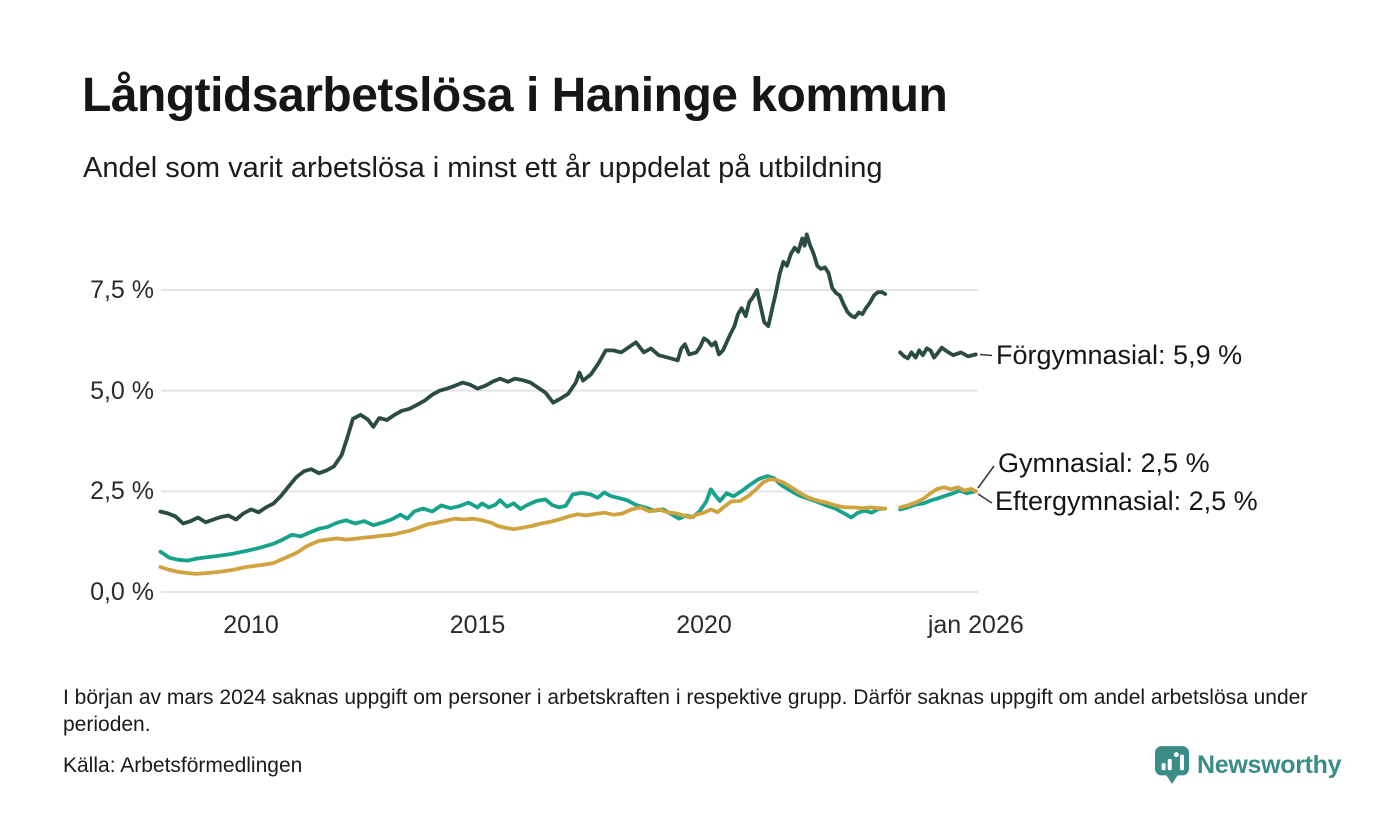 The height and width of the screenshot is (840, 1400). Describe the element at coordinates (122, 592) in the screenshot. I see `y-axis-tick-label: 0,0 %` at that location.